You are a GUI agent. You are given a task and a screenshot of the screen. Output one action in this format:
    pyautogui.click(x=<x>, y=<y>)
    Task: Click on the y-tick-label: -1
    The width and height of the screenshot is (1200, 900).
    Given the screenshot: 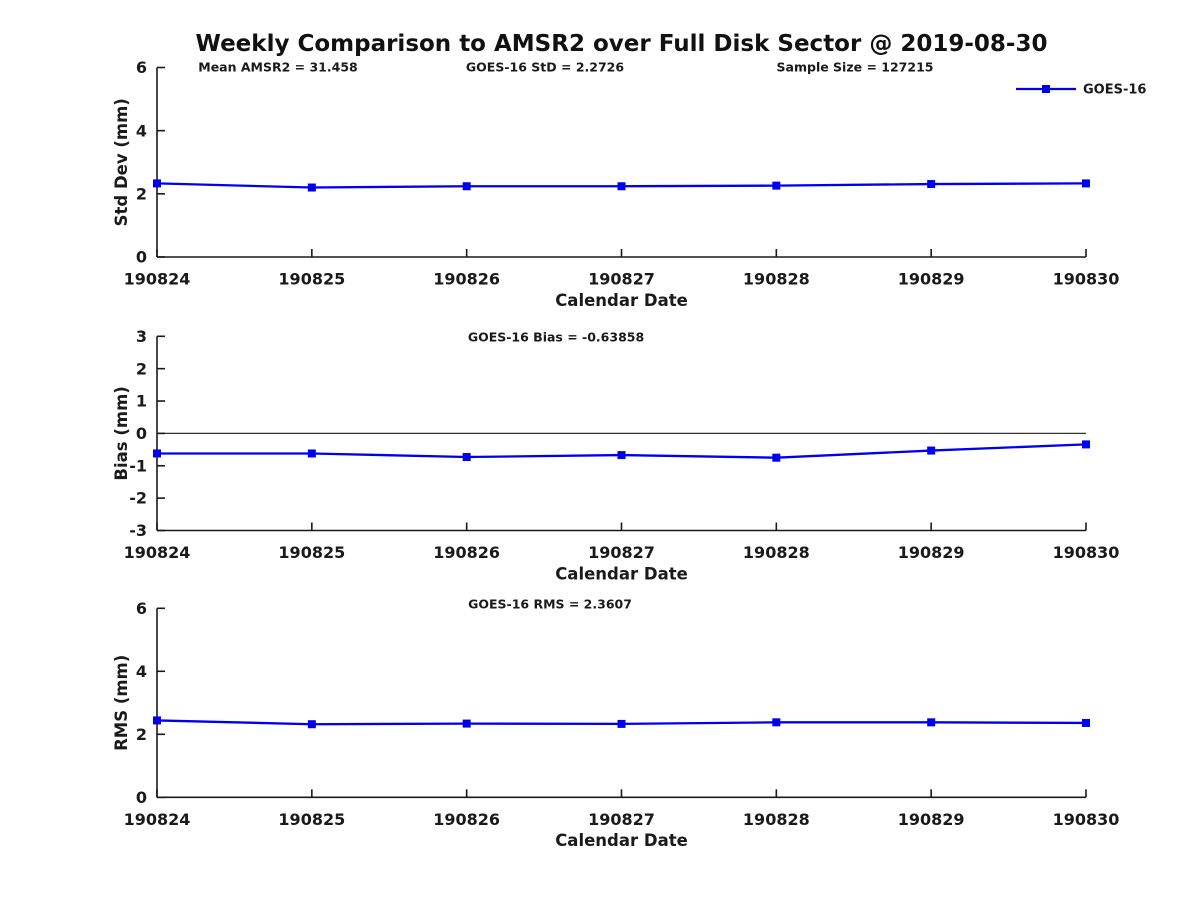 What is the action you would take?
    pyautogui.click(x=138, y=465)
    